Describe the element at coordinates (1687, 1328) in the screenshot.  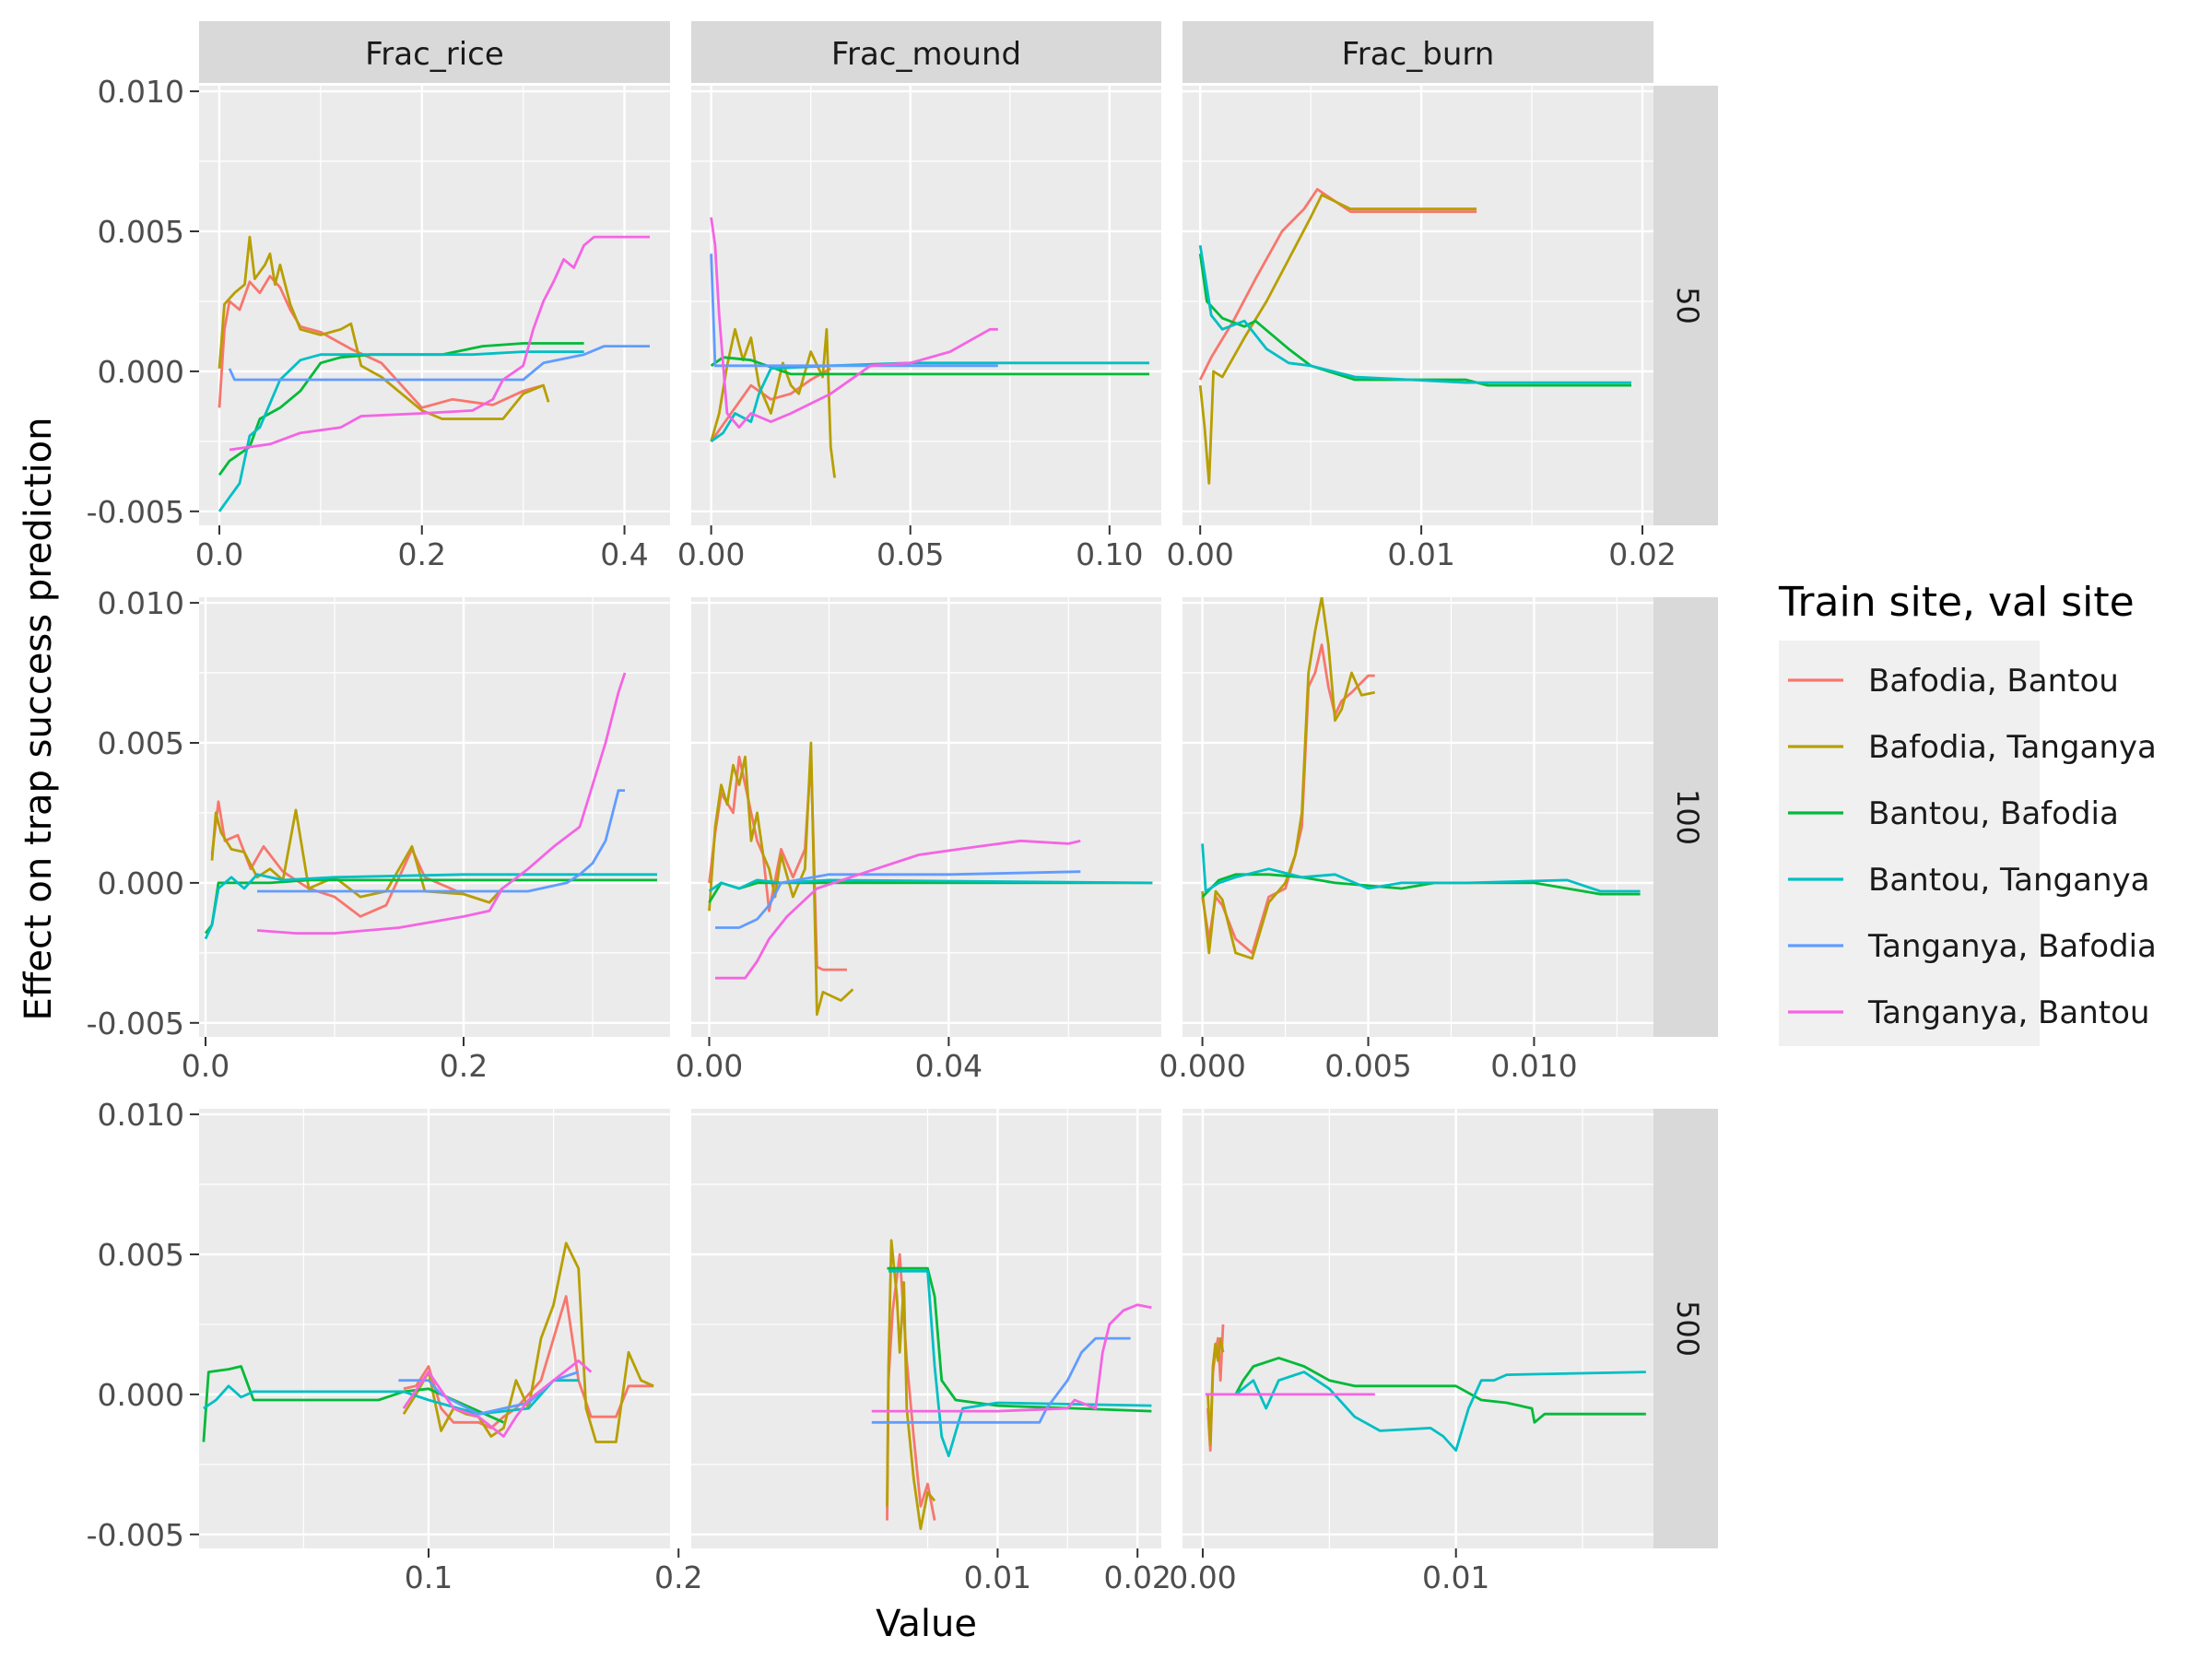
I see `strip-label: 500` at that location.